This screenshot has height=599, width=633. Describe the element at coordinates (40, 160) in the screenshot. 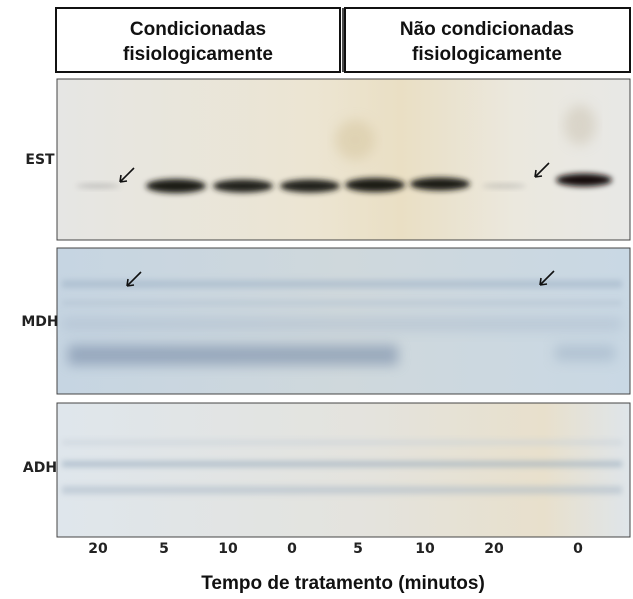

I see `row-label: EST` at that location.